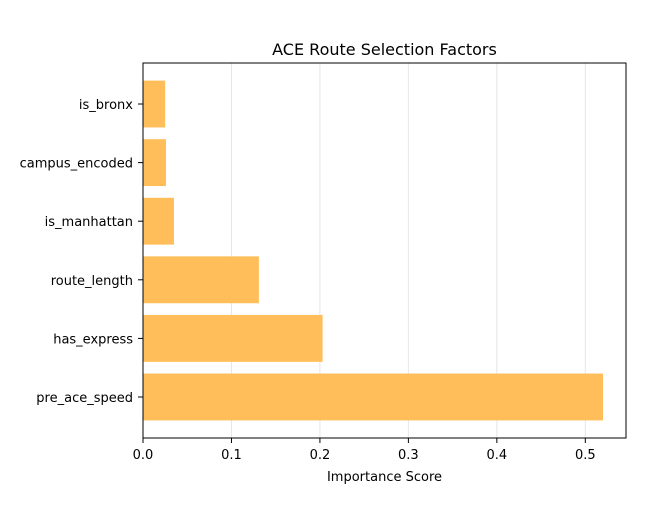 This screenshot has height=516, width=672. I want to click on y-tick-label: route_length, so click(92, 281).